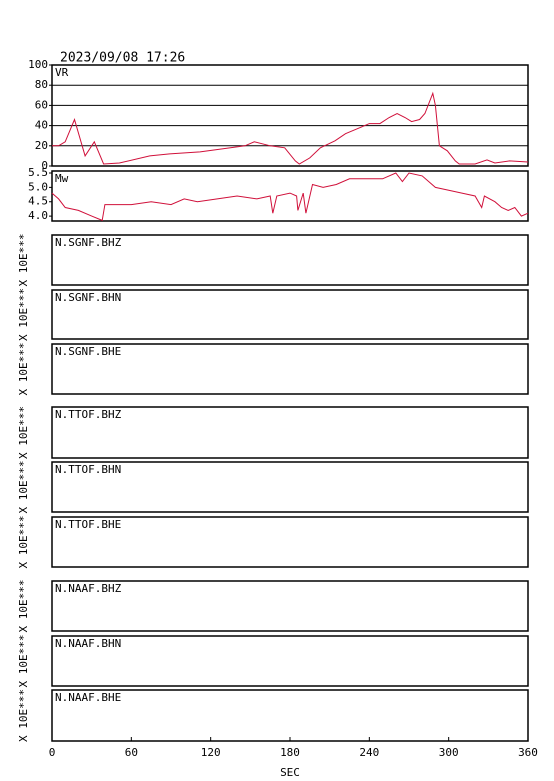  What do you see at coordinates (88, 588) in the screenshot?
I see `station-label: N.NAAF.BHZ` at bounding box center [88, 588].